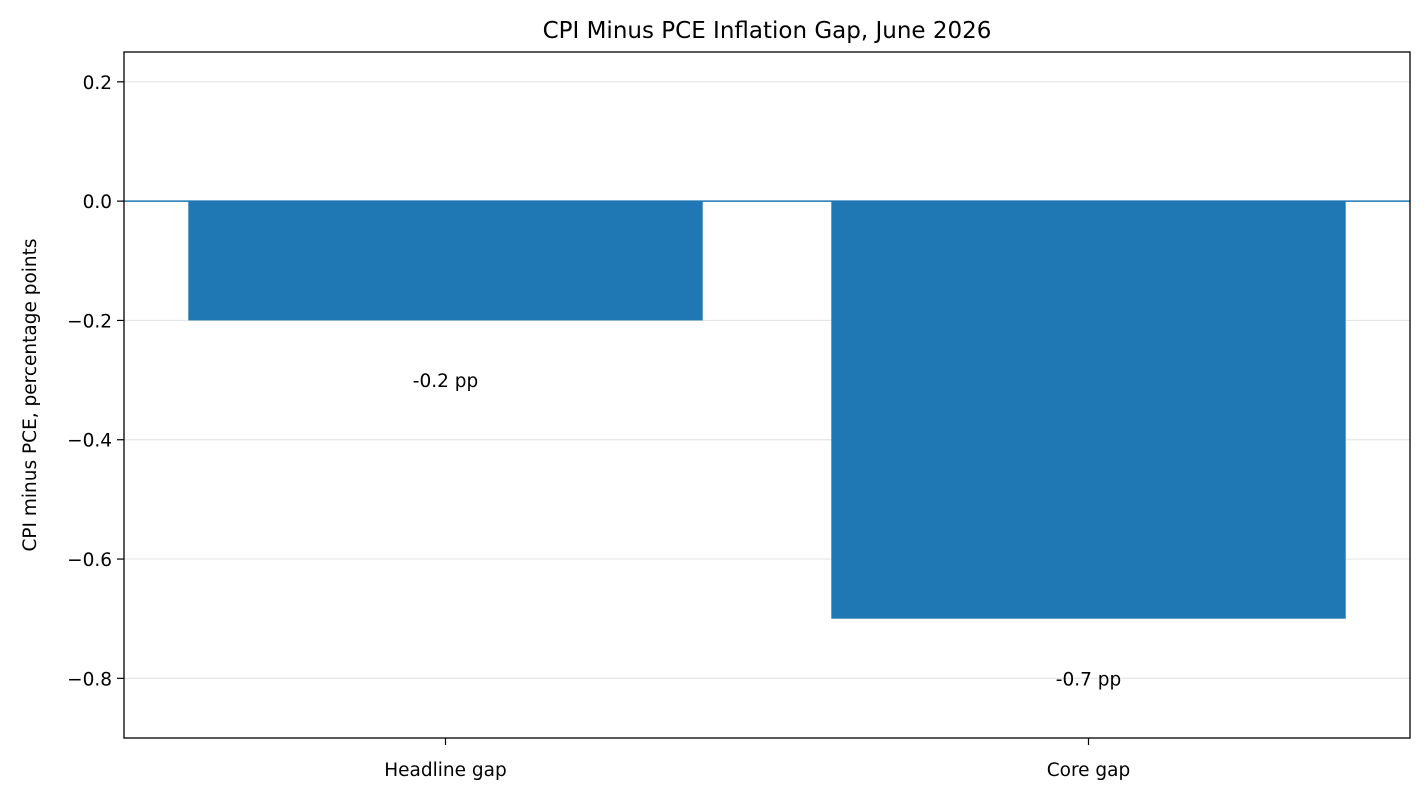 Image resolution: width=1428 pixels, height=797 pixels. I want to click on y-axis-label: CPI minus PCE, percentage points, so click(30, 394).